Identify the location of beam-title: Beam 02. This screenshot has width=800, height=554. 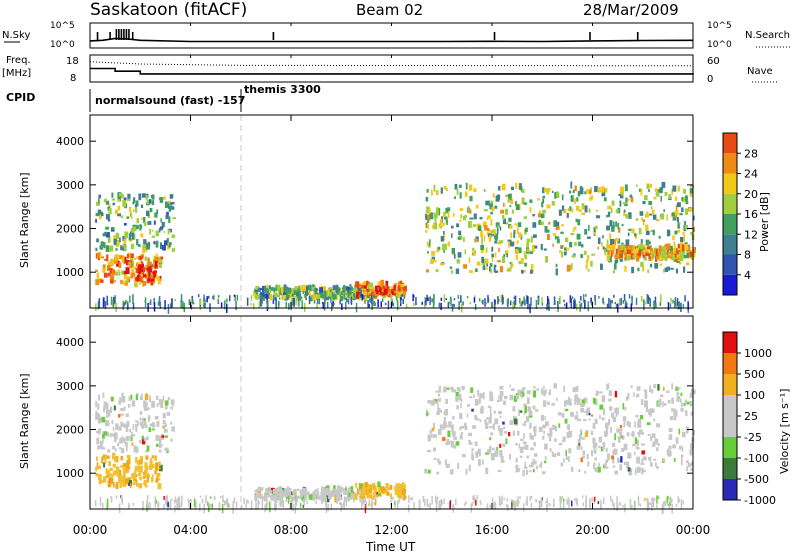
(389, 10).